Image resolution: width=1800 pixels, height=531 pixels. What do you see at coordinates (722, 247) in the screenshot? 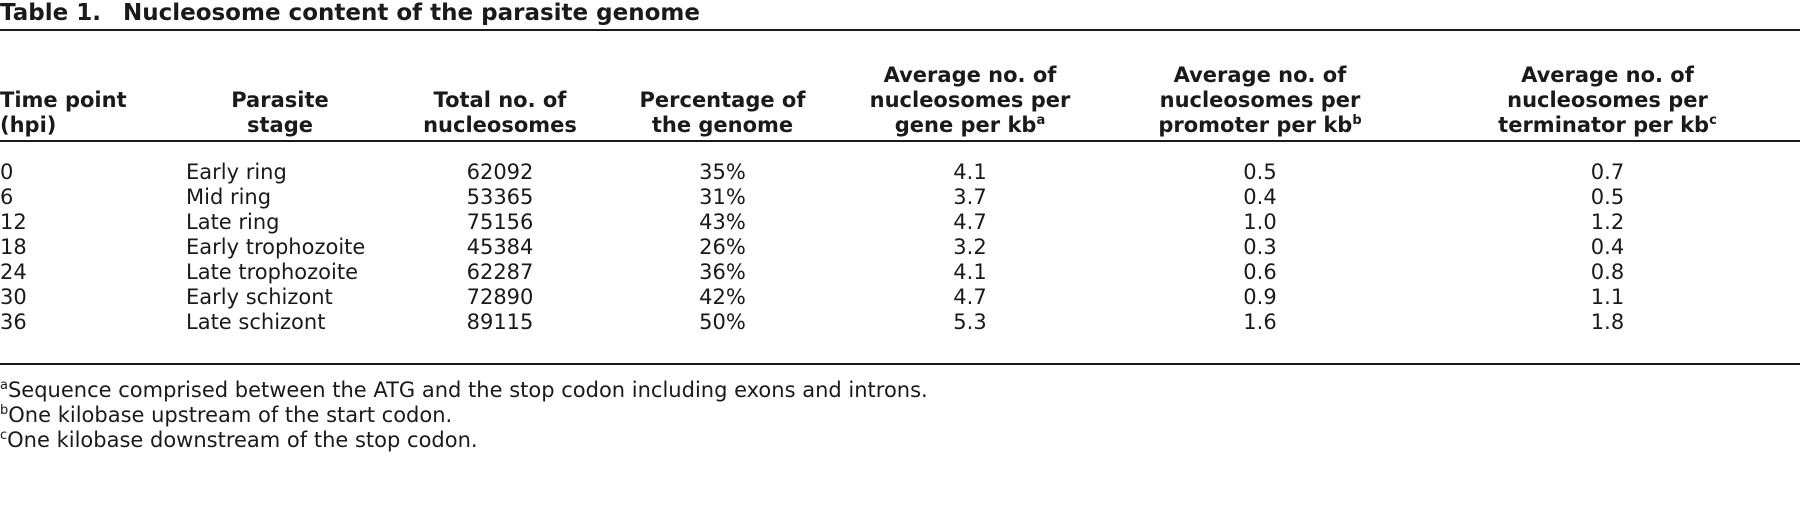
I see `cell-percentage-genome: 26%` at bounding box center [722, 247].